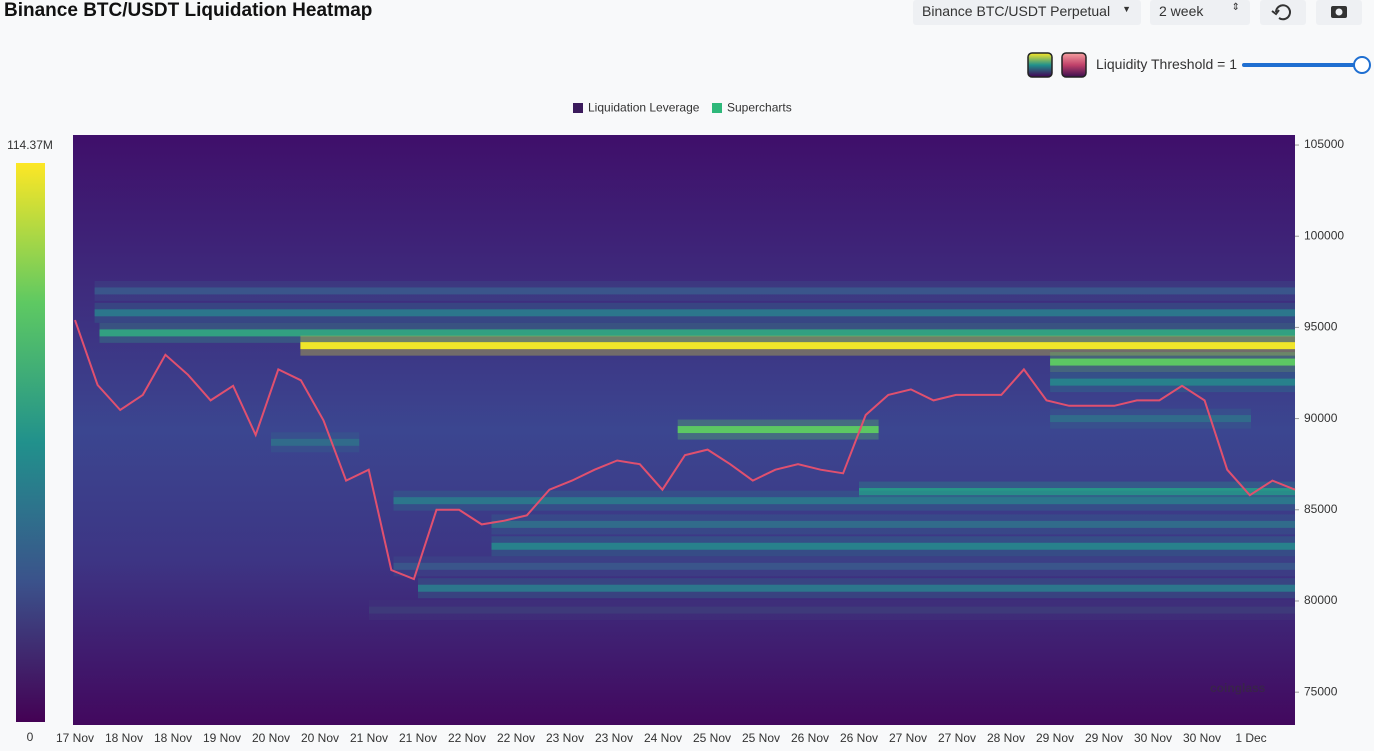 The image size is (1374, 751). Describe the element at coordinates (1238, 688) in the screenshot. I see `watermark: coinglass` at that location.